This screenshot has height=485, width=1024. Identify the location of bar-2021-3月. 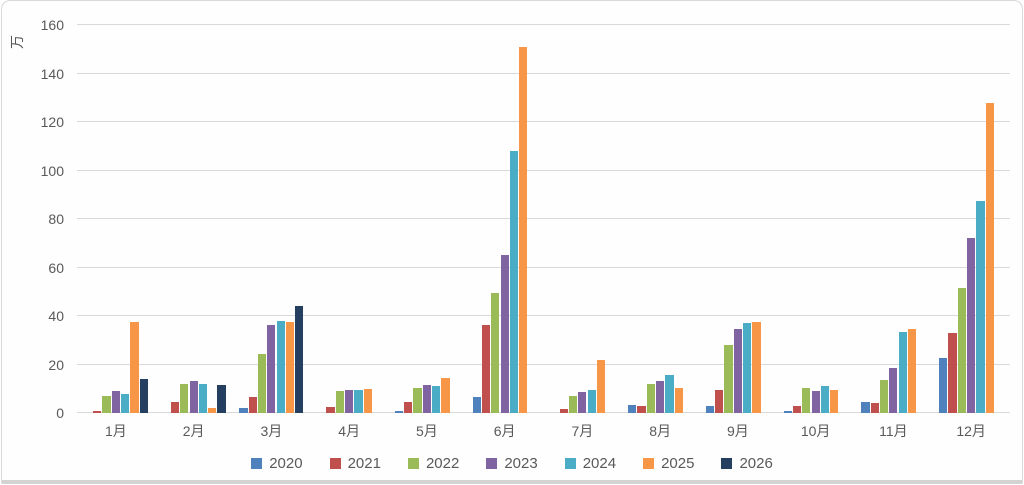
(252, 405).